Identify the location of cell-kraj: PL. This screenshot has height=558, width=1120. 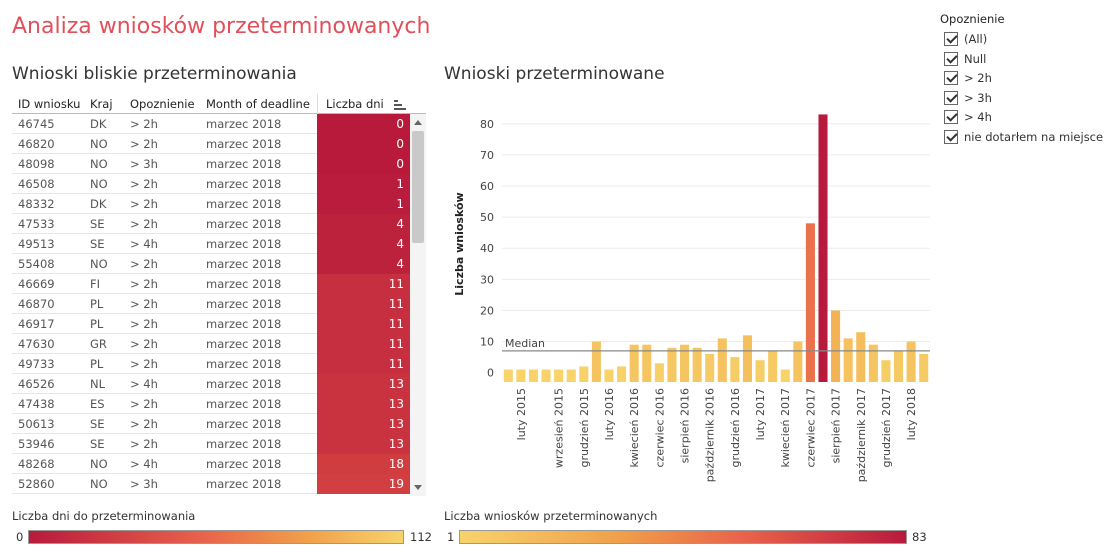
(97, 304).